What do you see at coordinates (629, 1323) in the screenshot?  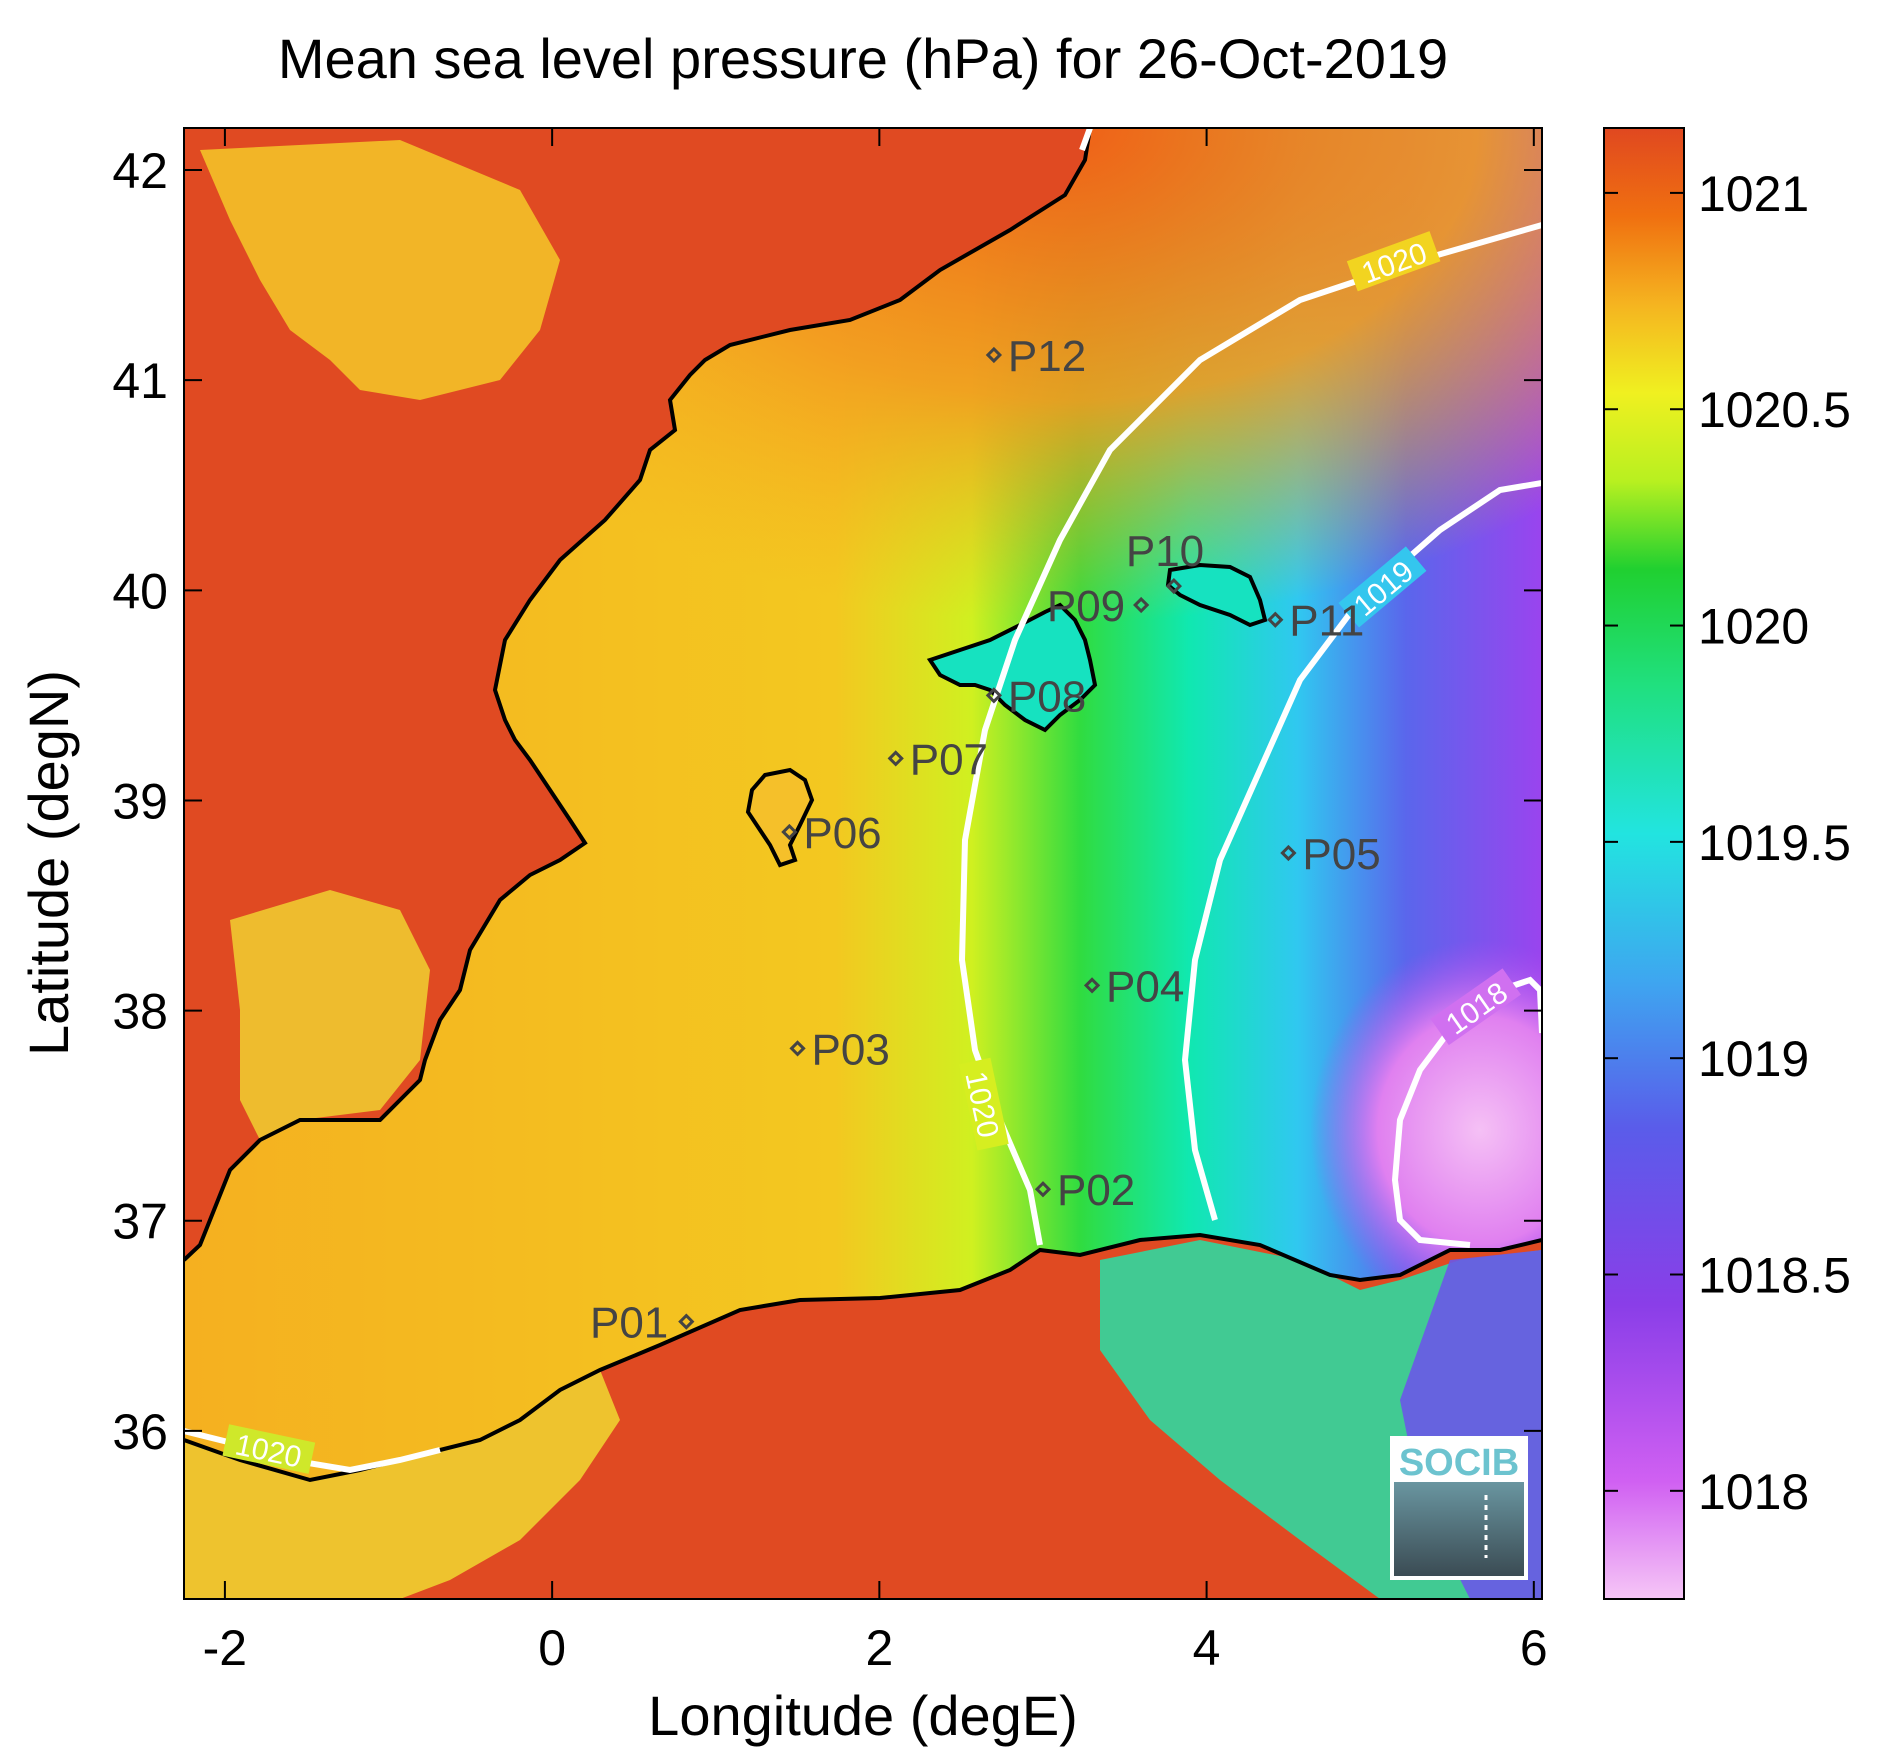 I see `station-label: P01` at bounding box center [629, 1323].